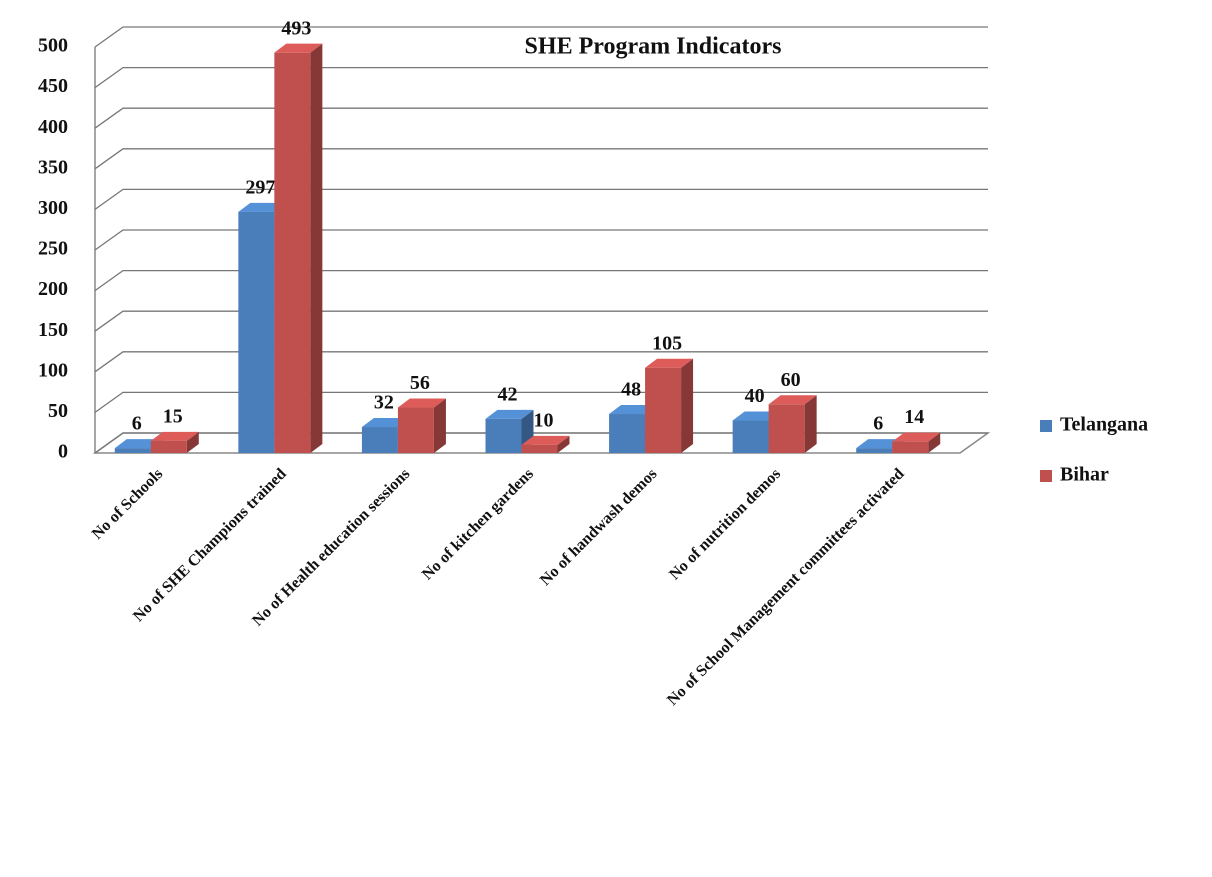  I want to click on data-label: 32, so click(384, 403).